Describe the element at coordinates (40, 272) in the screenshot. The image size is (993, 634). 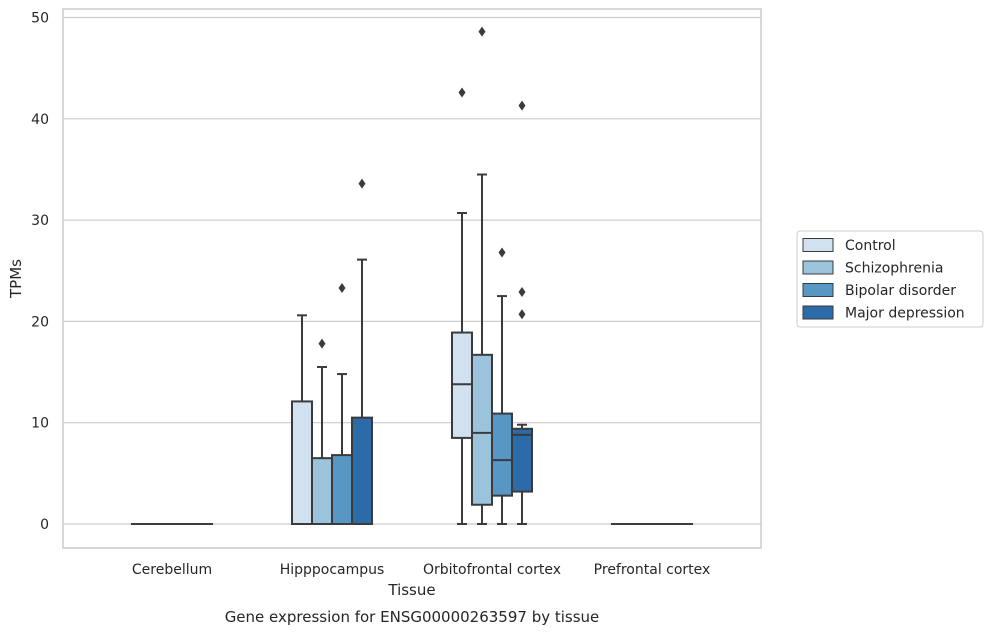
I see `y-tick-labels: 0 10 20 30 40 50` at that location.